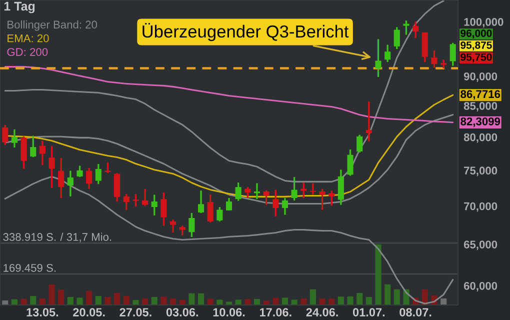 Image resolution: width=510 pixels, height=320 pixels. I want to click on x-tick-label: 17.06., so click(276, 312).